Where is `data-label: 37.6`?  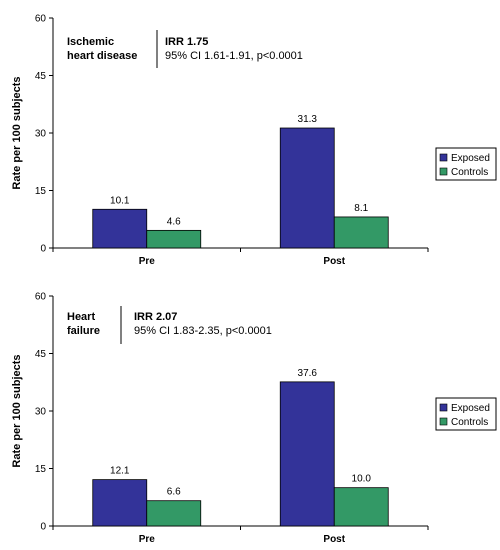
data-label: 37.6 is located at coordinates (308, 373).